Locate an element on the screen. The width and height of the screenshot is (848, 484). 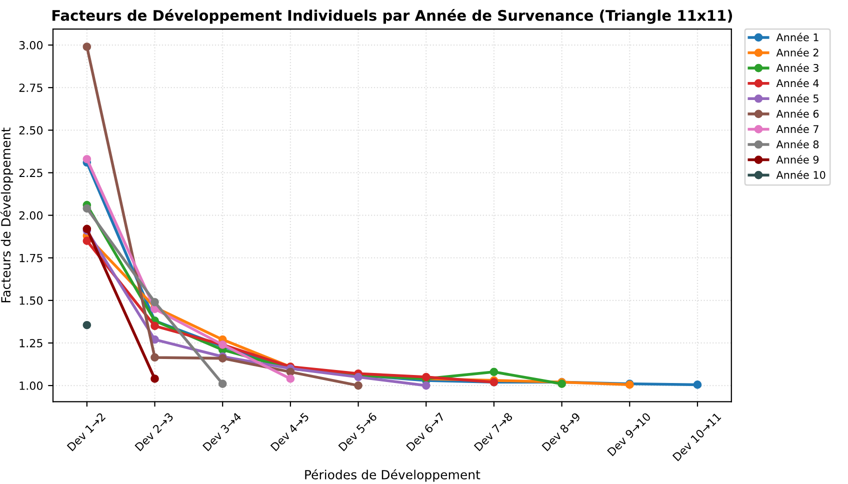
x-axis-title: Périodes de Développement is located at coordinates (392, 475).